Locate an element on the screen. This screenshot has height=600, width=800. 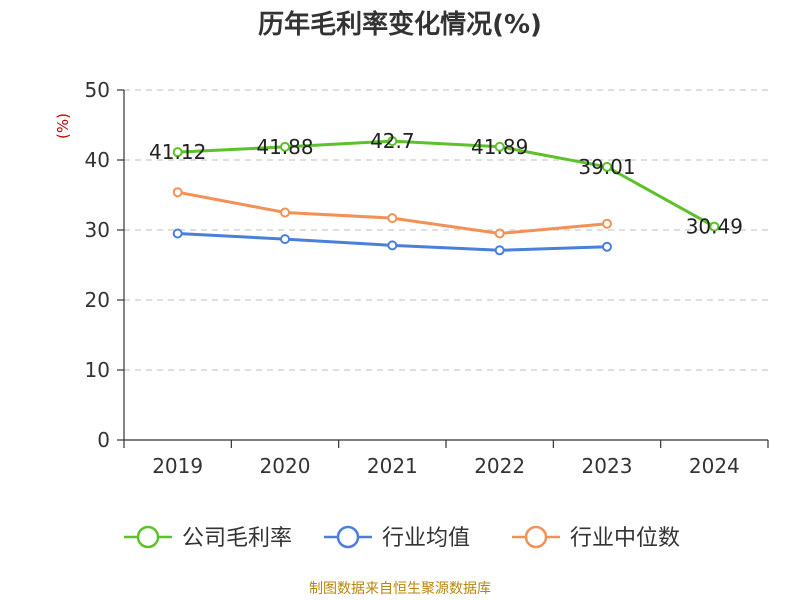
legend: 公司毛利率 行业均值 行业中位数 is located at coordinates (402, 538).